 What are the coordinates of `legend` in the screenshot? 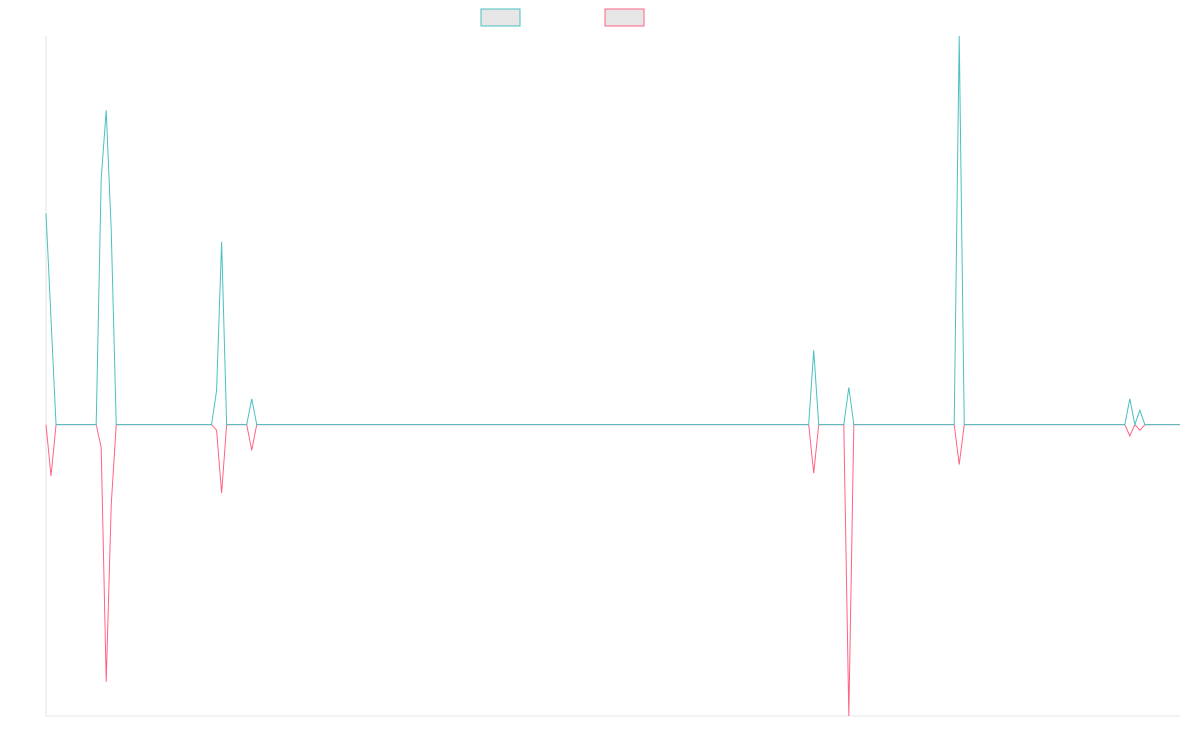 It's located at (562, 17).